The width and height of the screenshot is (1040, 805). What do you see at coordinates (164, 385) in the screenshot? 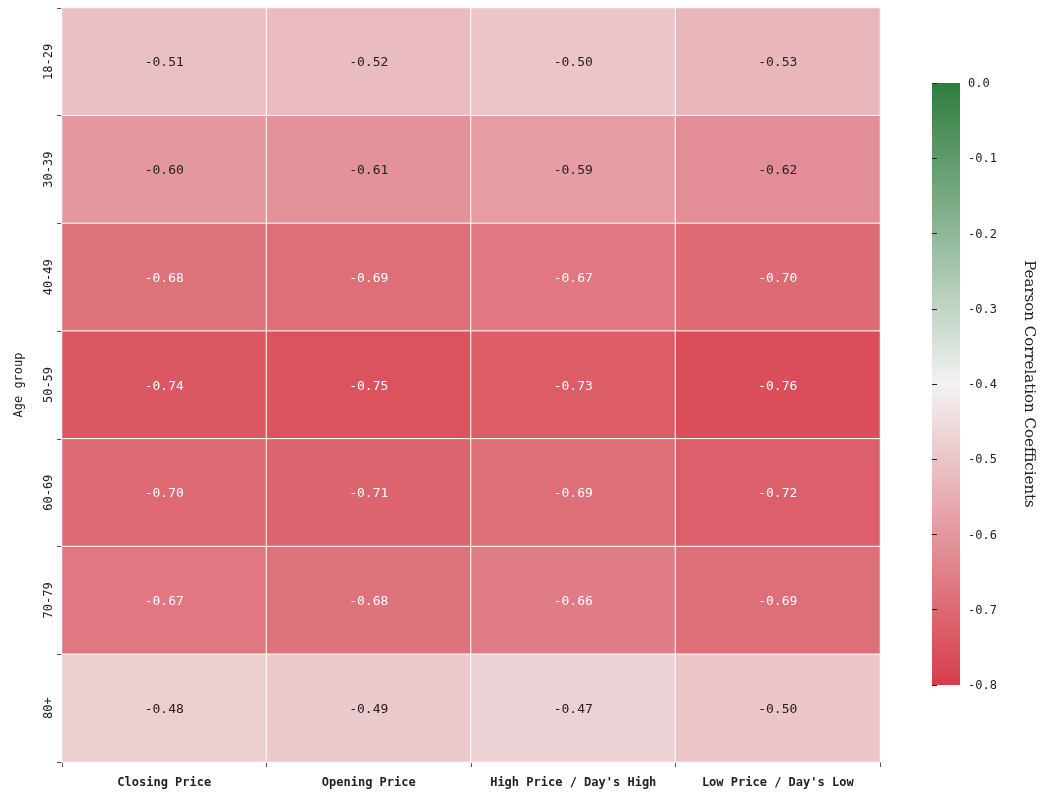
I see `data-label: -0.74` at bounding box center [164, 385].